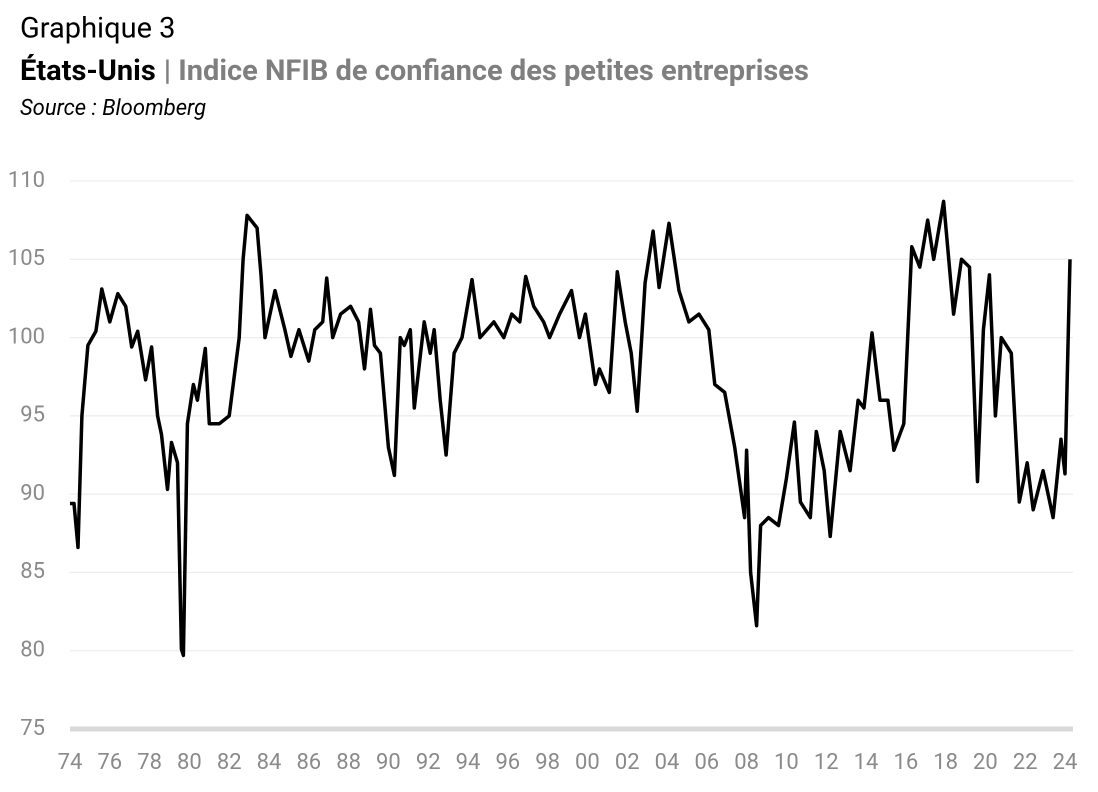 This screenshot has width=1098, height=792. I want to click on y-tick-label: 90, so click(32, 493).